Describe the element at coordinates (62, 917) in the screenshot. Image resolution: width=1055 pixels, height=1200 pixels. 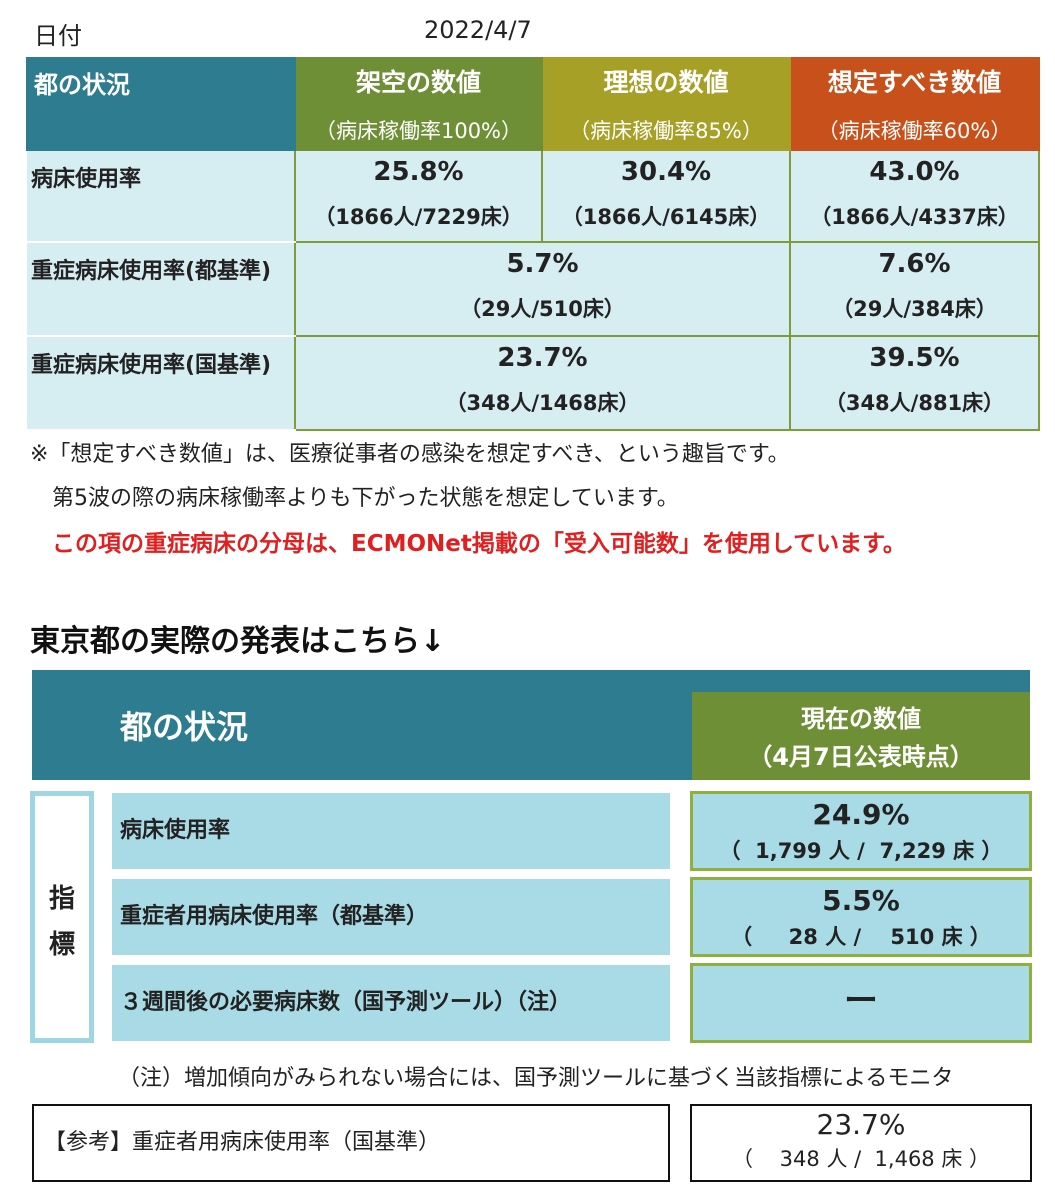
I see `indicator-side-label: 指 標` at that location.